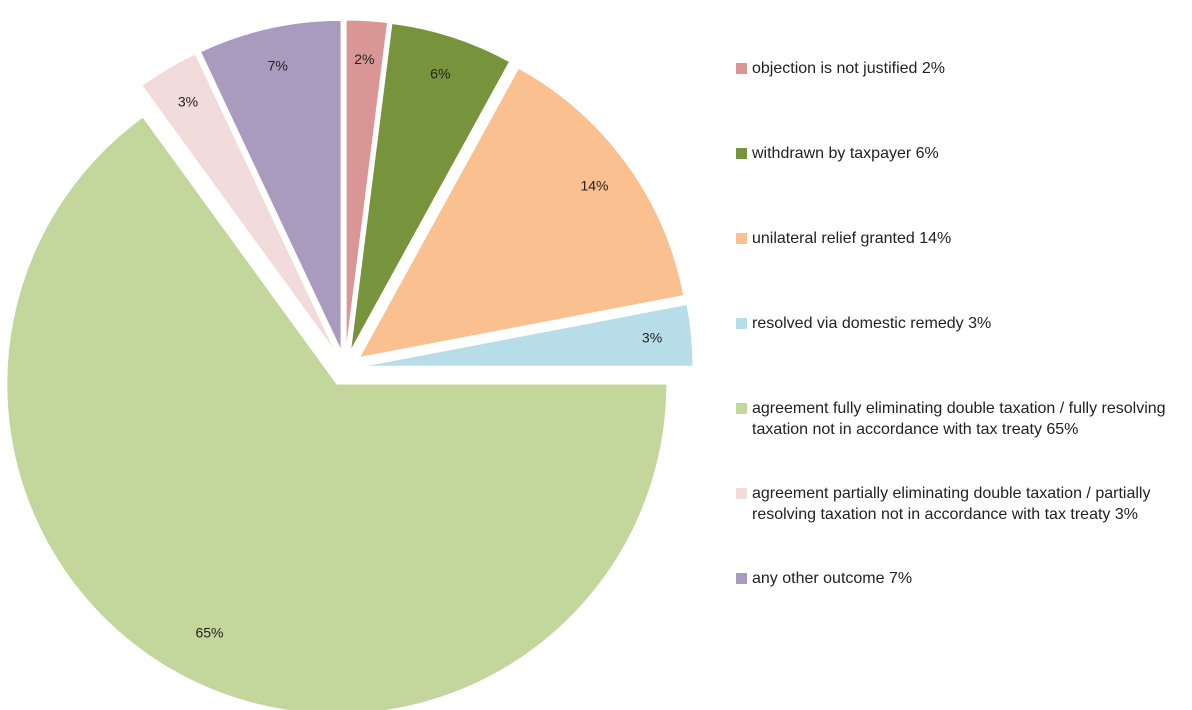  Describe the element at coordinates (961, 238) in the screenshot. I see `legend-item: unilateral relief granted 14%` at that location.